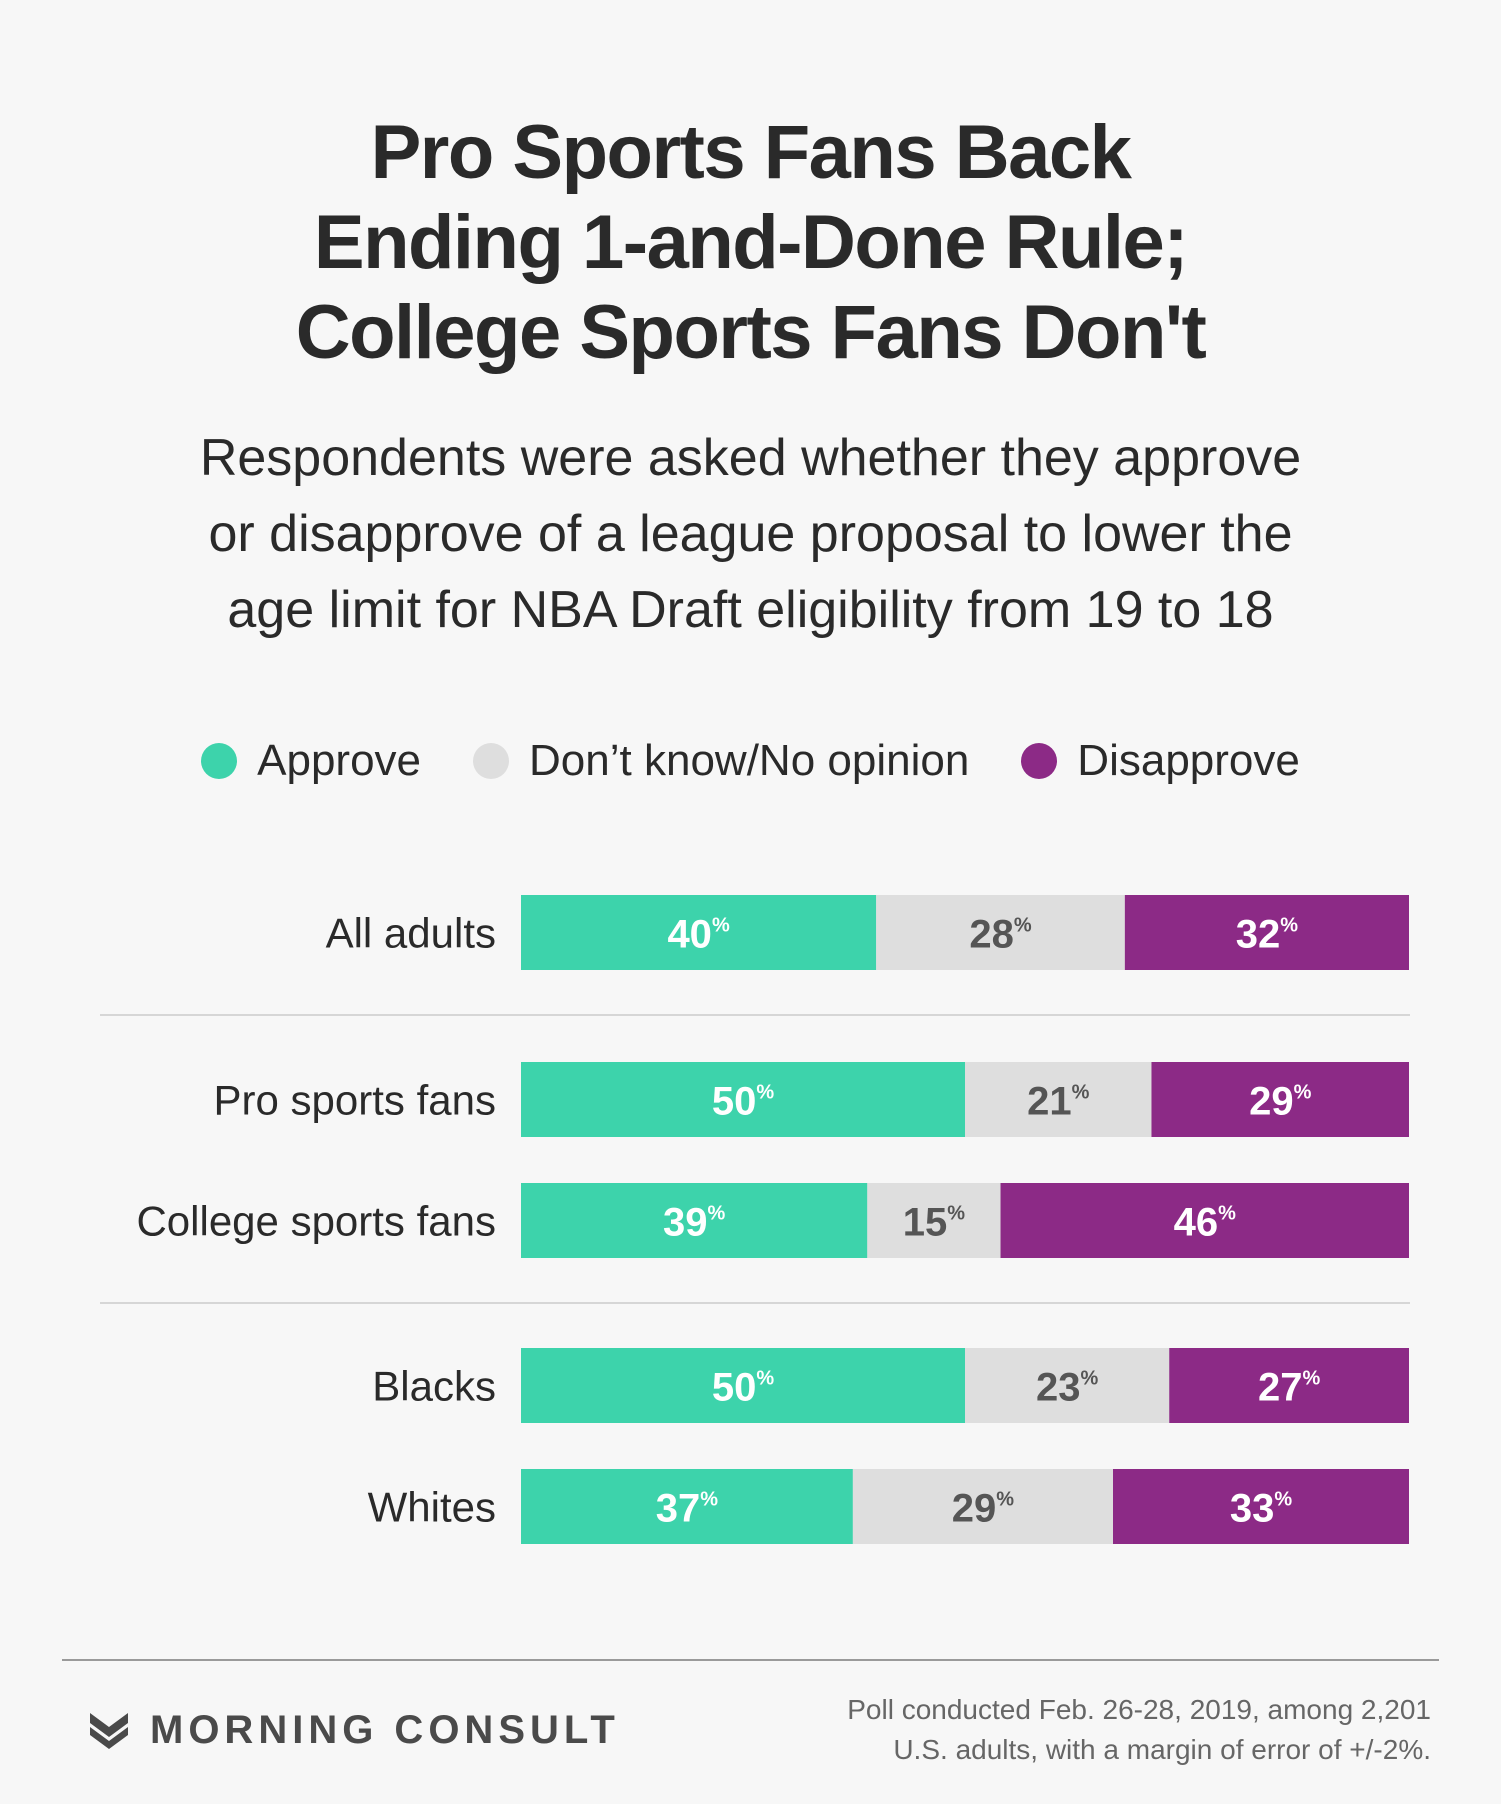 This screenshot has height=1804, width=1501. What do you see at coordinates (694, 1223) in the screenshot?
I see `data-label: 39%` at bounding box center [694, 1223].